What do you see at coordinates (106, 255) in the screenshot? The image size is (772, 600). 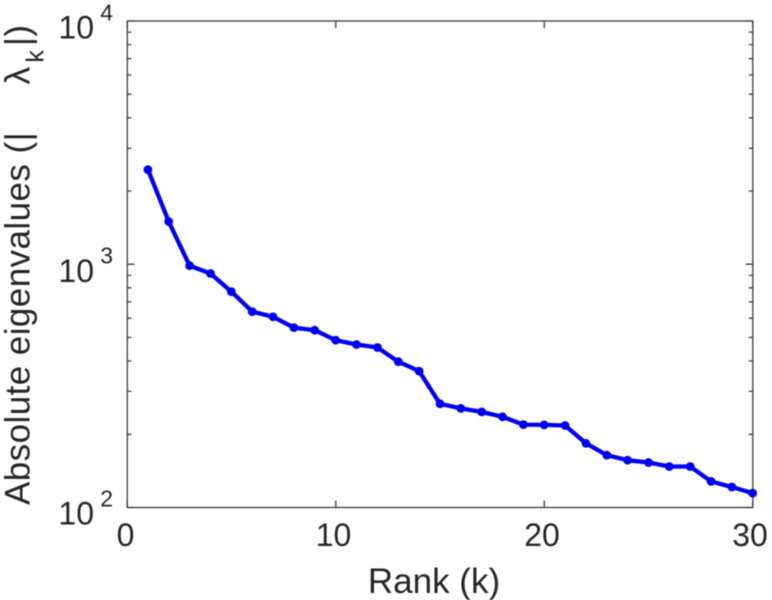 I see `svg-text: 3` at bounding box center [106, 255].